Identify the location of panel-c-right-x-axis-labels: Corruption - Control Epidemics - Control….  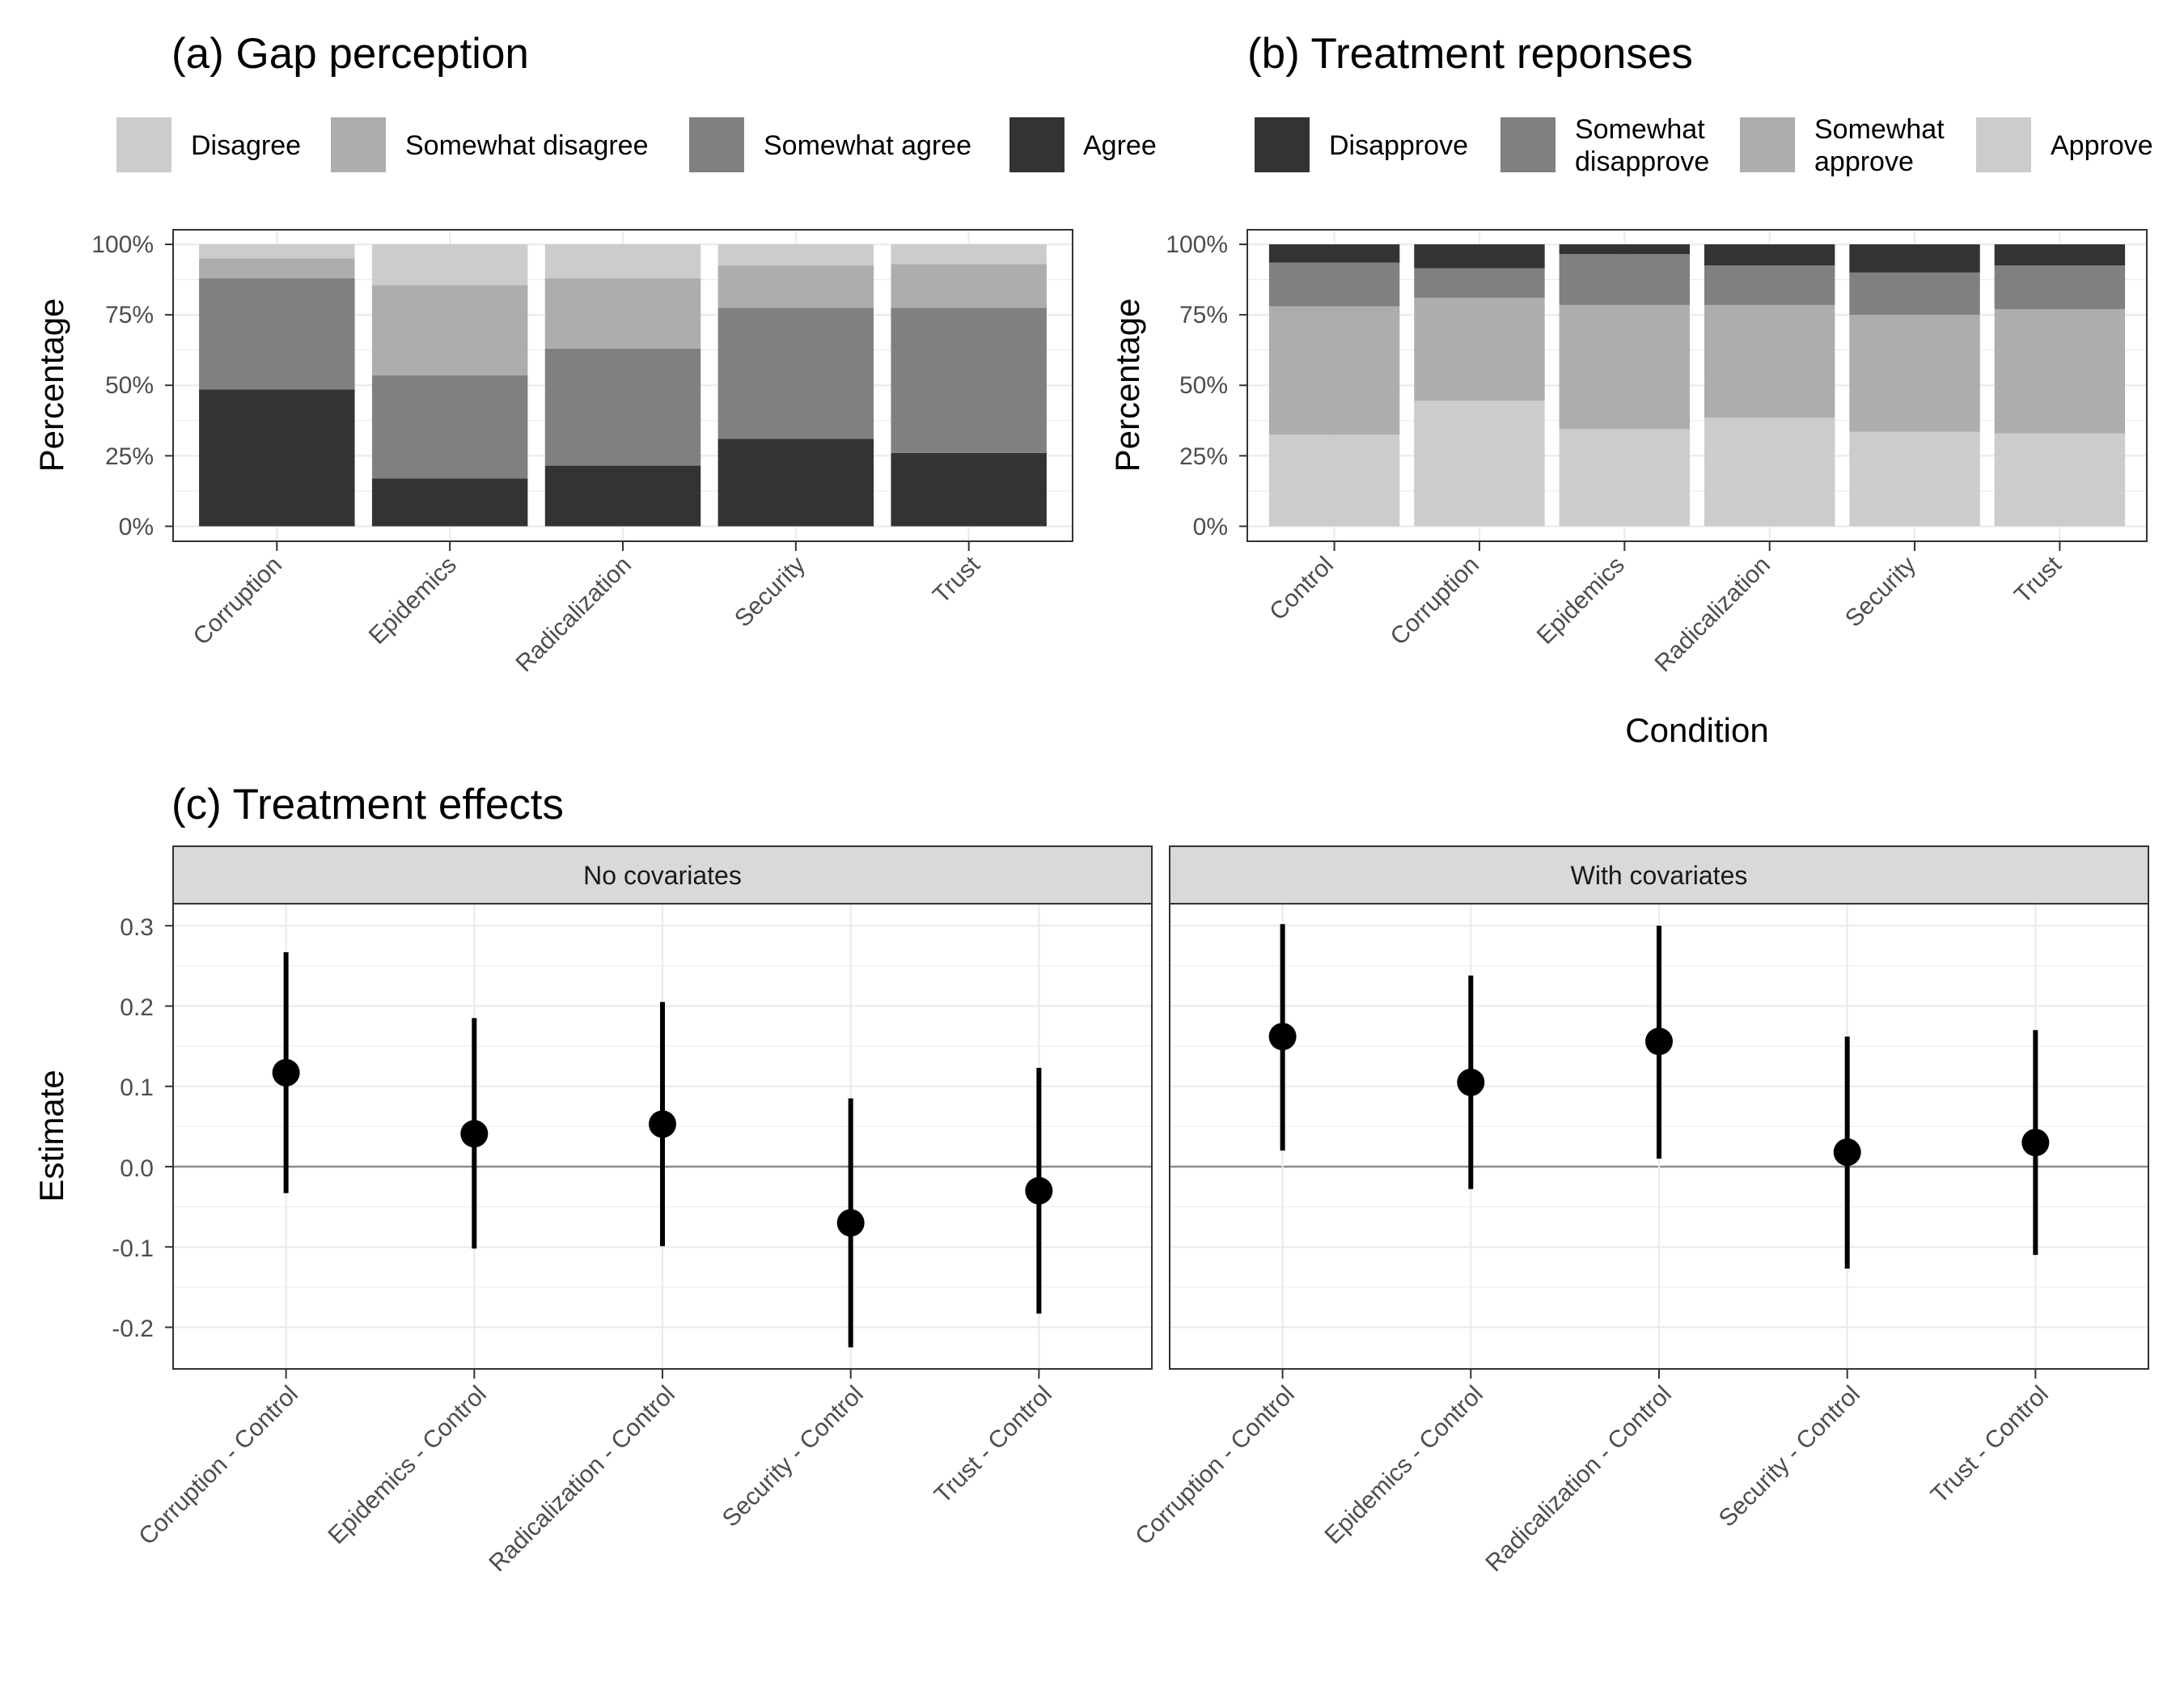
(1592, 1479).